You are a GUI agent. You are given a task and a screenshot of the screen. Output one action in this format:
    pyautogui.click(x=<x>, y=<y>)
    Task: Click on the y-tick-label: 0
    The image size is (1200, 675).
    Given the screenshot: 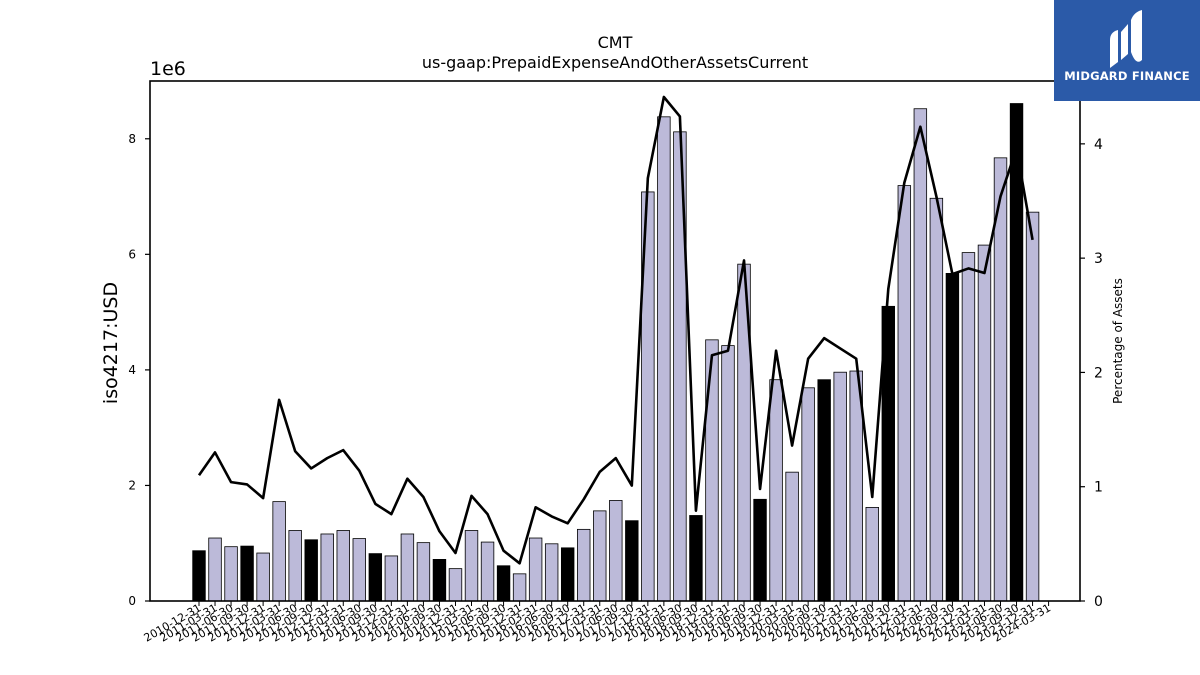 What is the action you would take?
    pyautogui.click(x=132, y=601)
    